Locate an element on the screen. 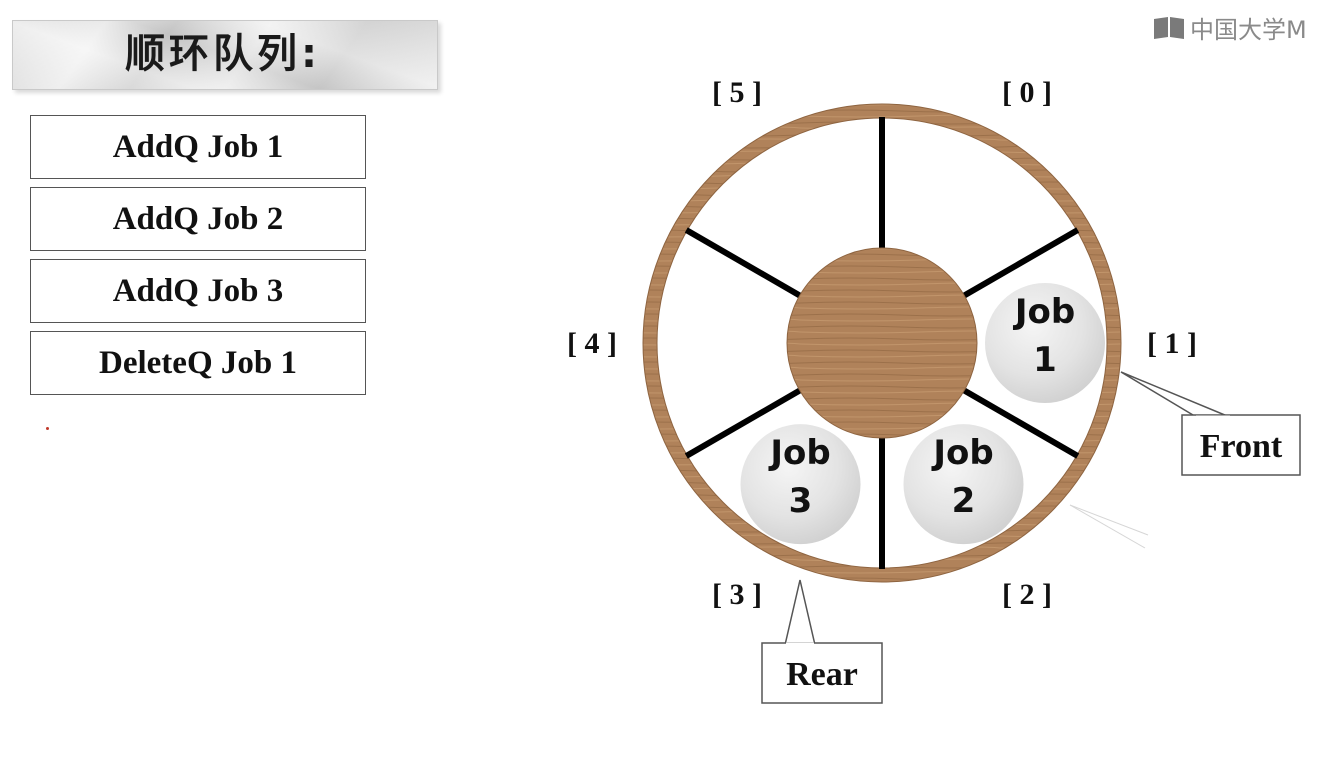  book-icon is located at coordinates (1169, 28).